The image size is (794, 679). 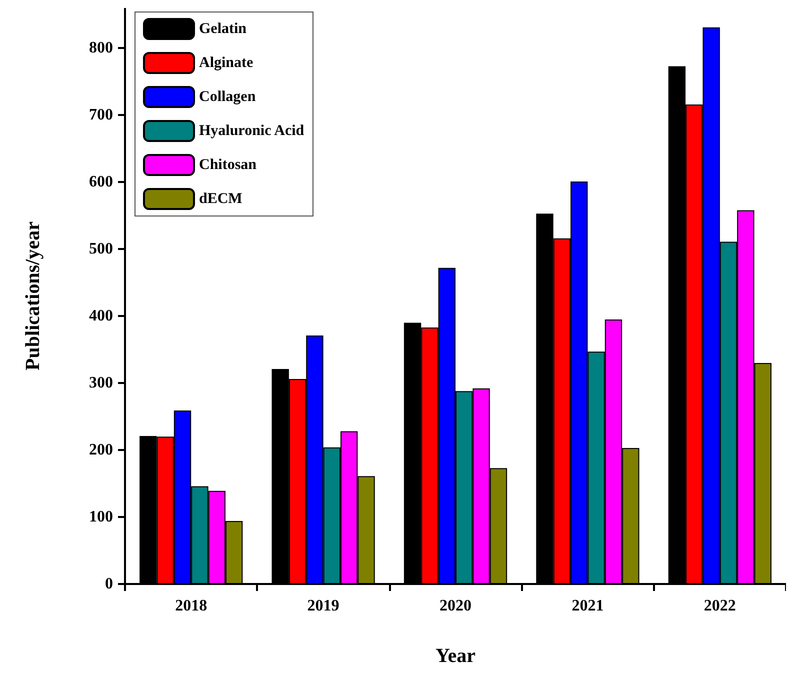 I want to click on x-axis-title: Year, so click(x=456, y=656).